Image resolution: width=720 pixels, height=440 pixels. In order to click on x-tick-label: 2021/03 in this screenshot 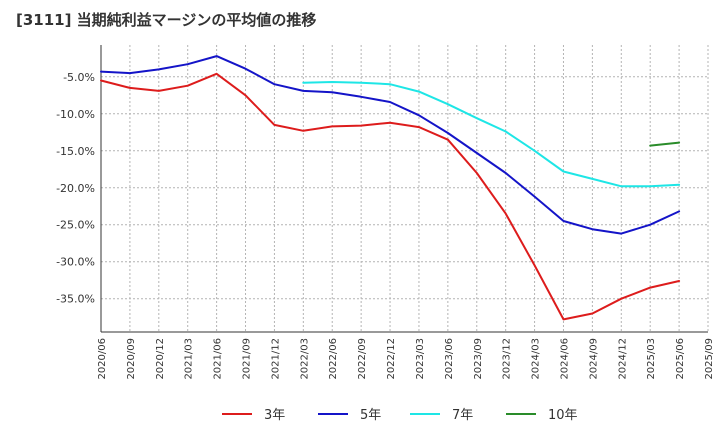, I will do `click(189, 359)`.